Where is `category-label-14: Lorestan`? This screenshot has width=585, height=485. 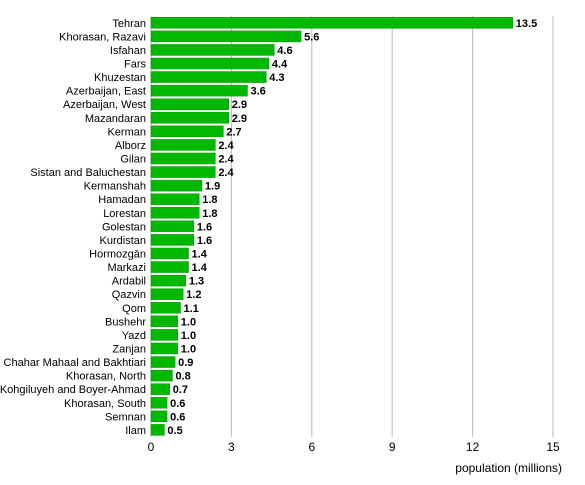 category-label-14: Lorestan is located at coordinates (124, 214).